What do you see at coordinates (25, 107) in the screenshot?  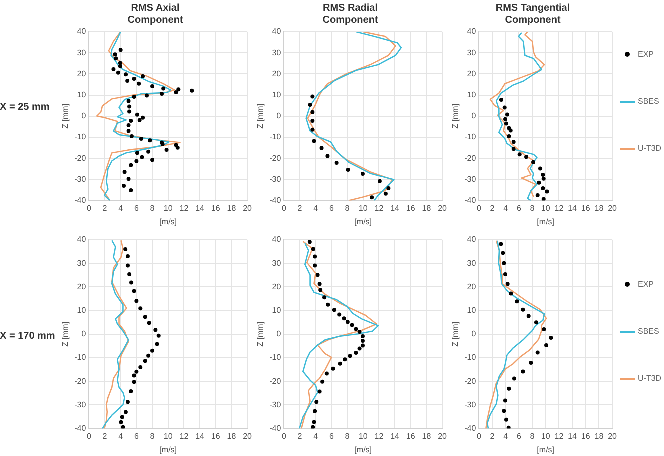 I see `text: X = 25 mm` at bounding box center [25, 107].